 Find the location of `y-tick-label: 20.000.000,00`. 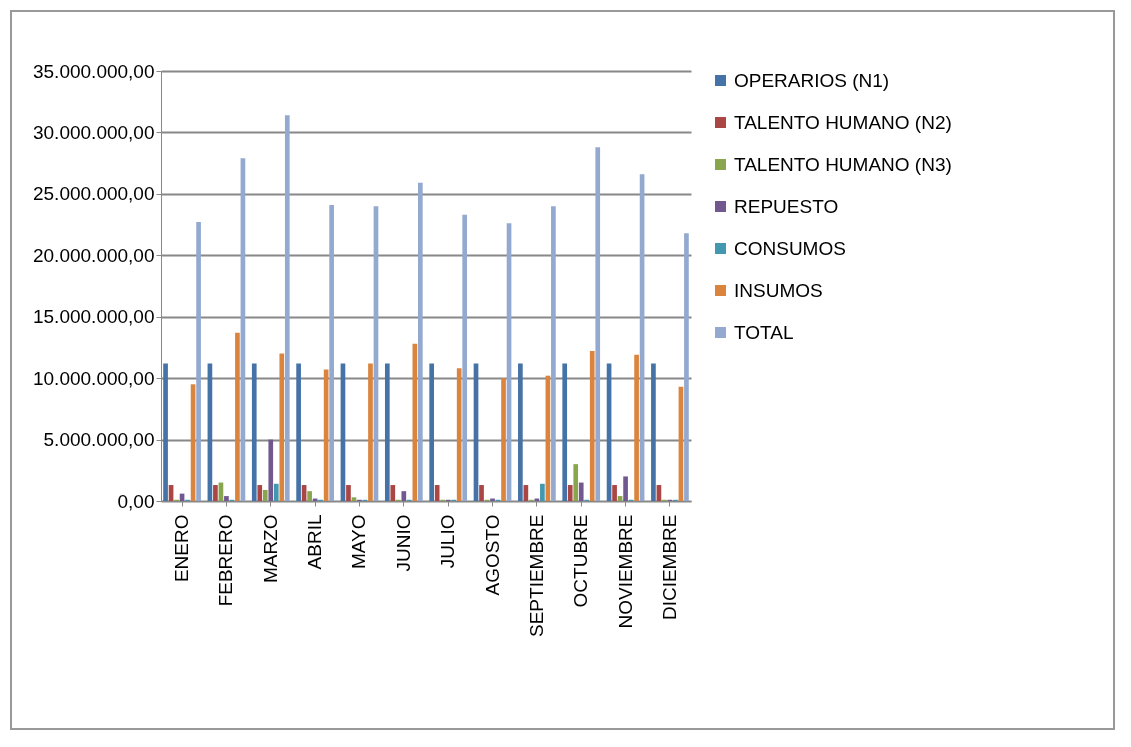

y-tick-label: 20.000.000,00 is located at coordinates (93, 255).